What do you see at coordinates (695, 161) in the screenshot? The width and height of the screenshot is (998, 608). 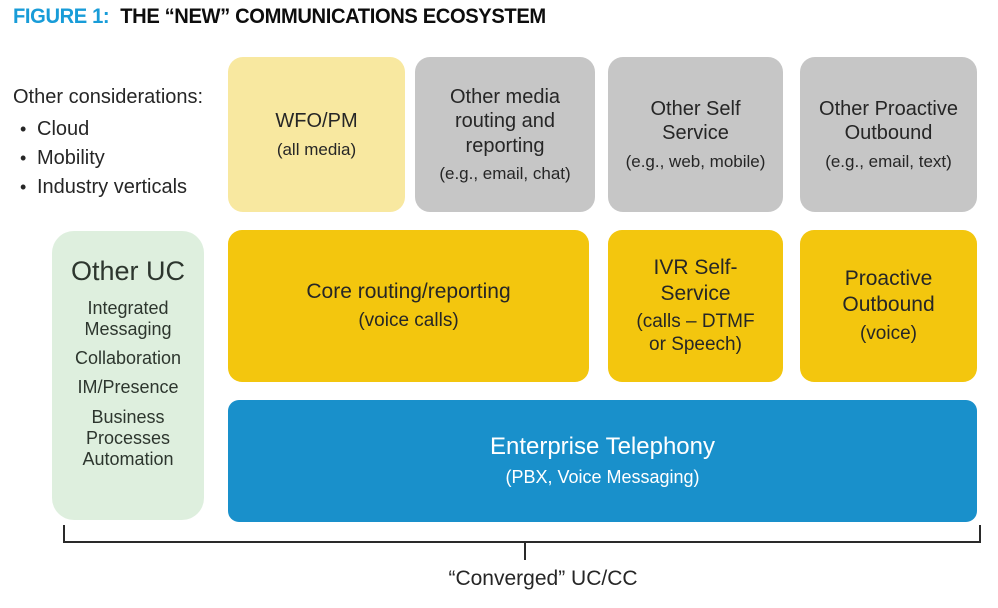 I see `box-subtitle: (e.g., web, mobile)` at bounding box center [695, 161].